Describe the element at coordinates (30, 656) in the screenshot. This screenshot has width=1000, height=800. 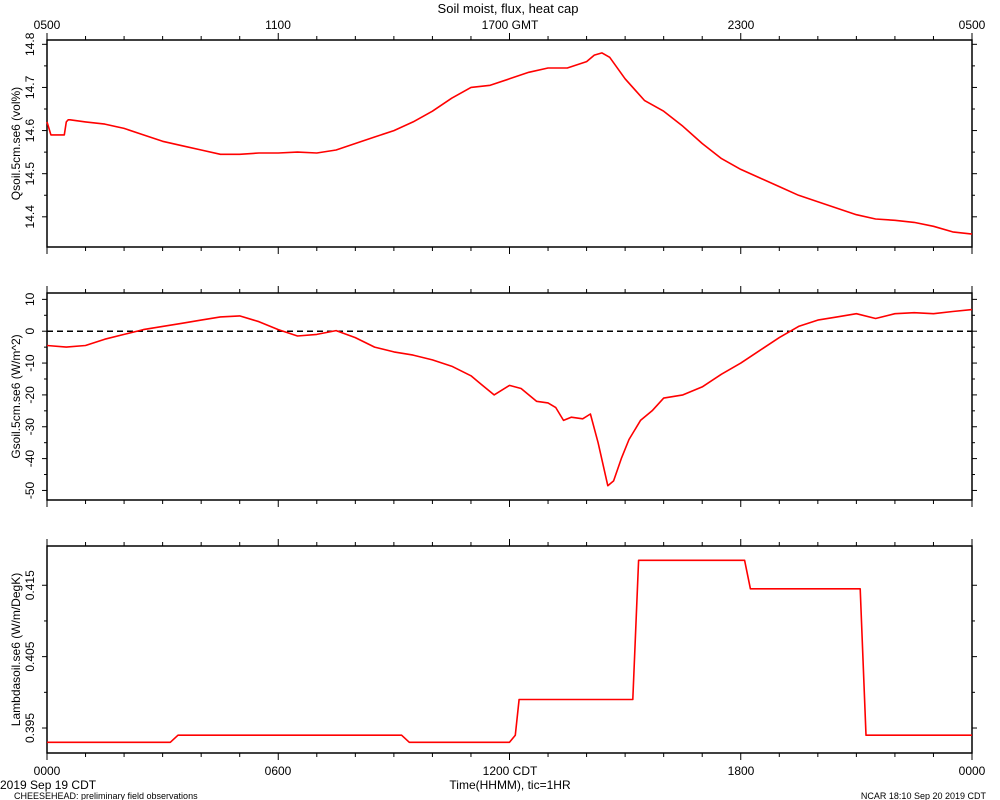
I see `y-tick-label: 0.405` at that location.